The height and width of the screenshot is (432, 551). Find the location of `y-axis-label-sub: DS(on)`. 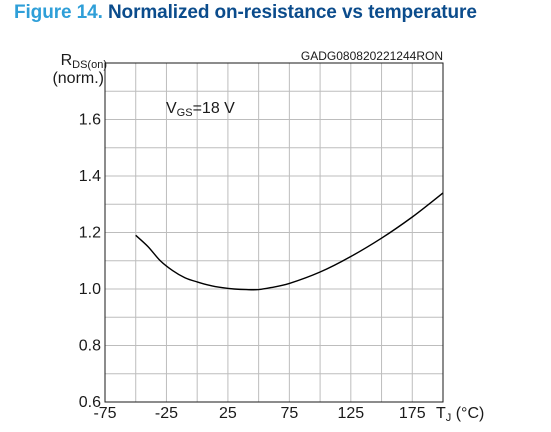

y-axis-label-sub: DS(on) is located at coordinates (89, 65).